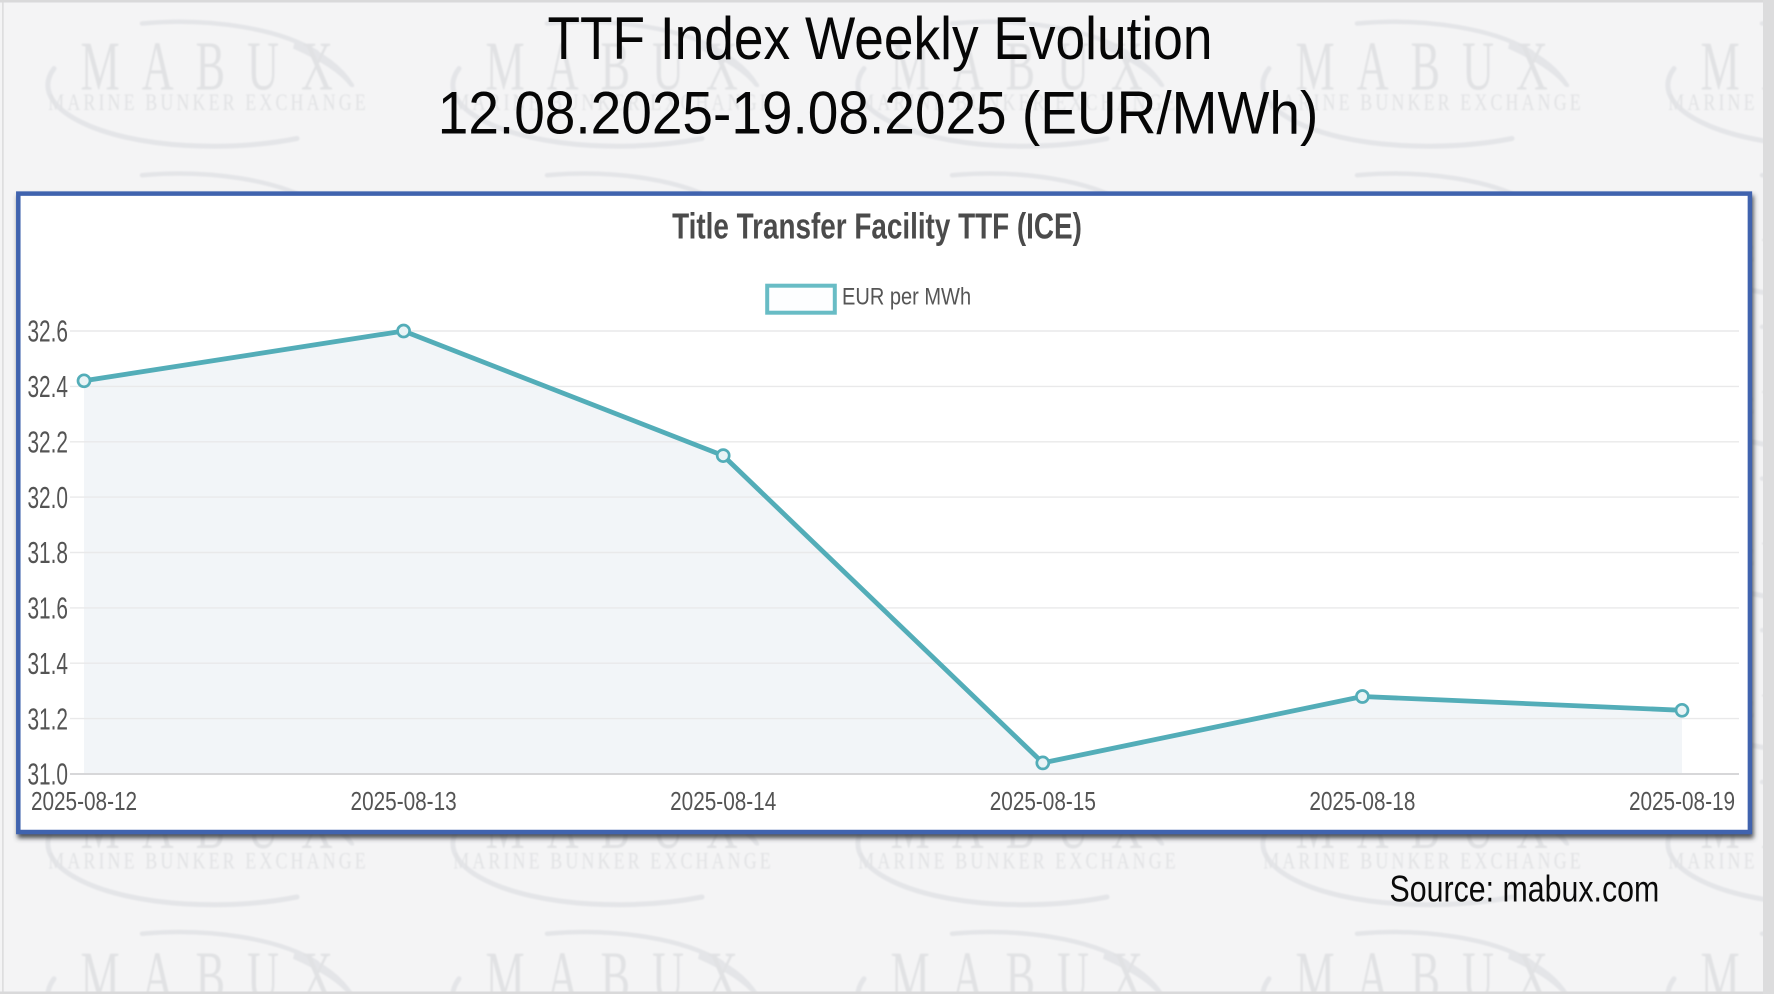 The width and height of the screenshot is (1774, 994). What do you see at coordinates (47, 718) in the screenshot?
I see `svg-text: 31.2` at bounding box center [47, 718].